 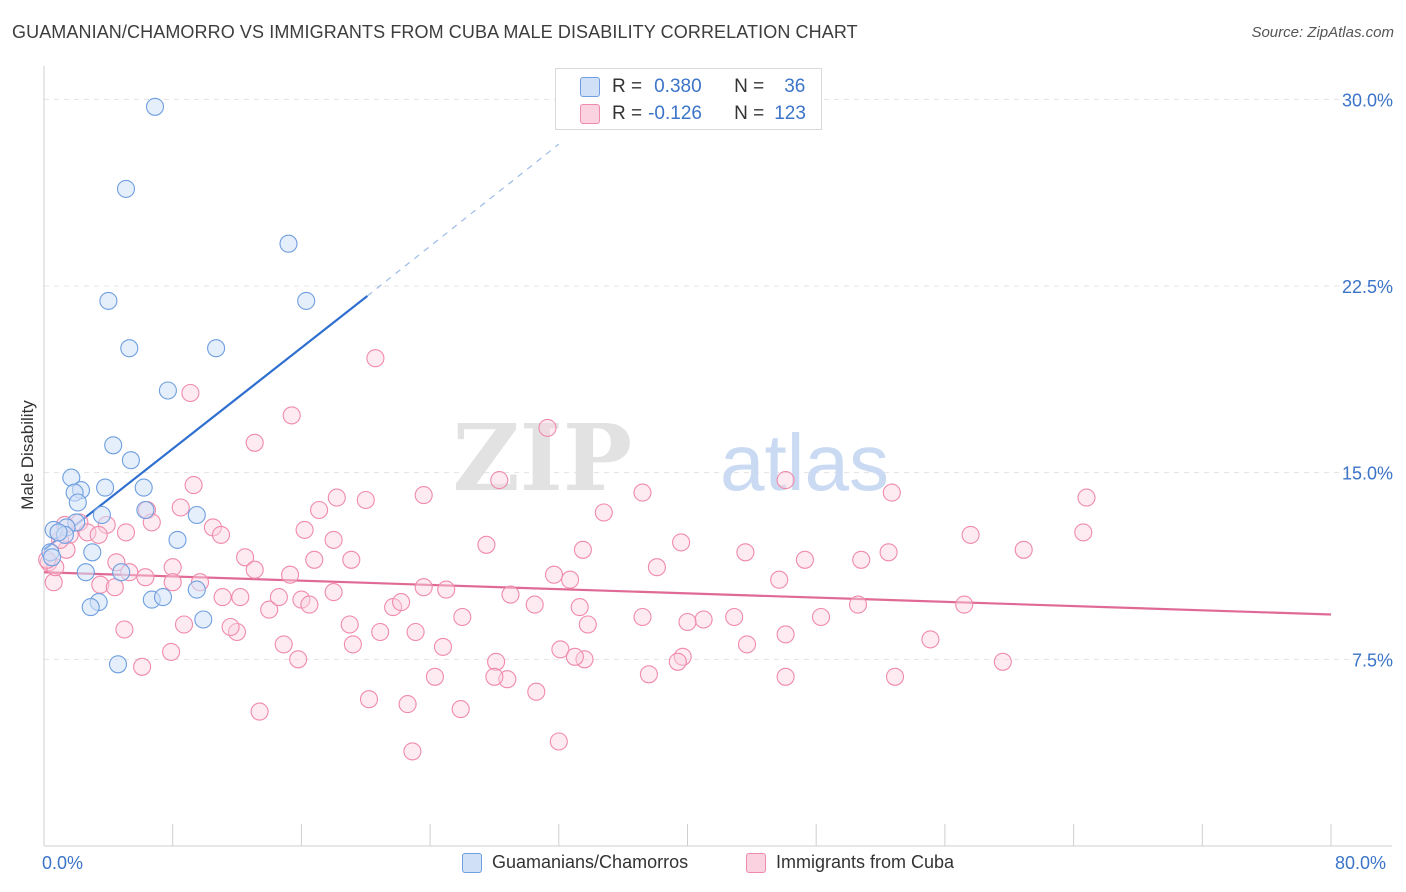 What do you see at coordinates (627, 86) in the screenshot?
I see `stats-r-label: R =` at bounding box center [627, 86].